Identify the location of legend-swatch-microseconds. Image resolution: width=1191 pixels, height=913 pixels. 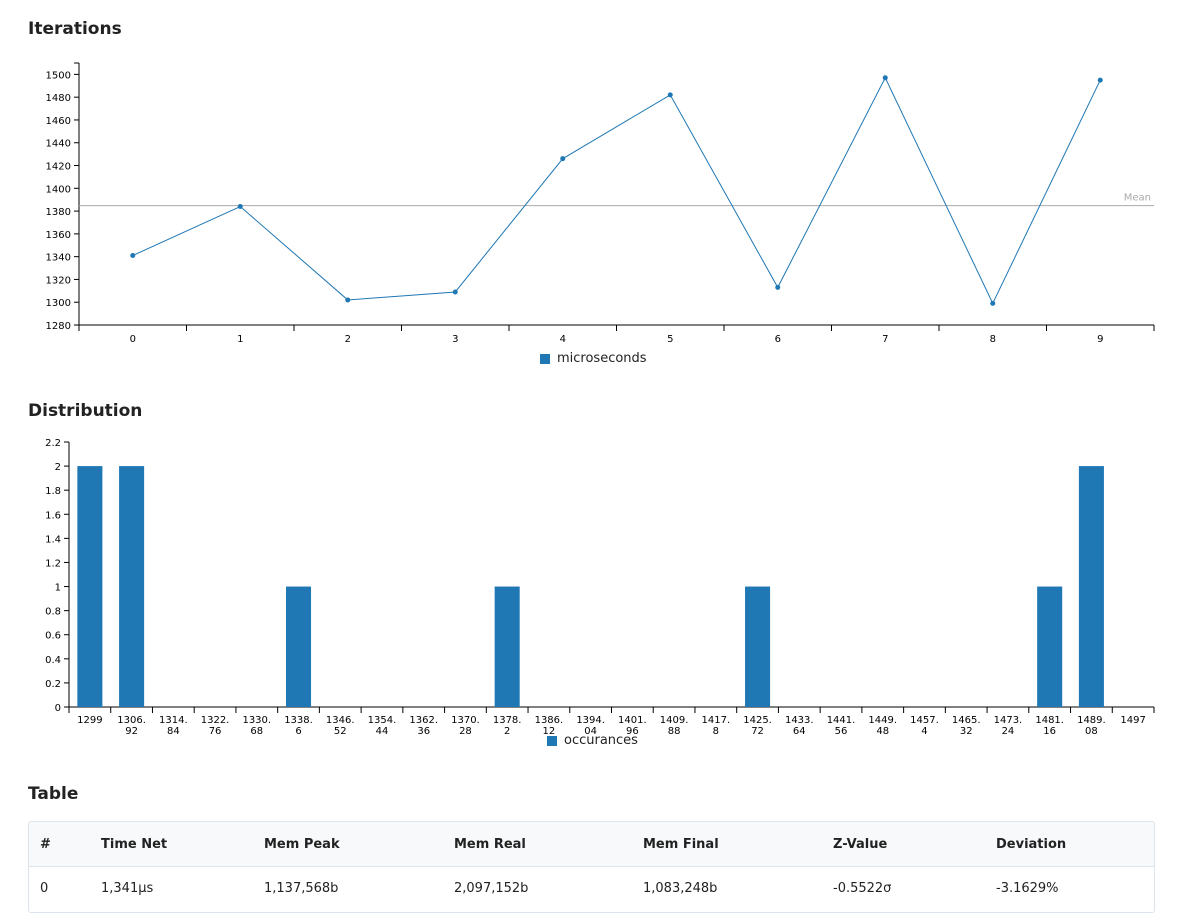
(545, 358).